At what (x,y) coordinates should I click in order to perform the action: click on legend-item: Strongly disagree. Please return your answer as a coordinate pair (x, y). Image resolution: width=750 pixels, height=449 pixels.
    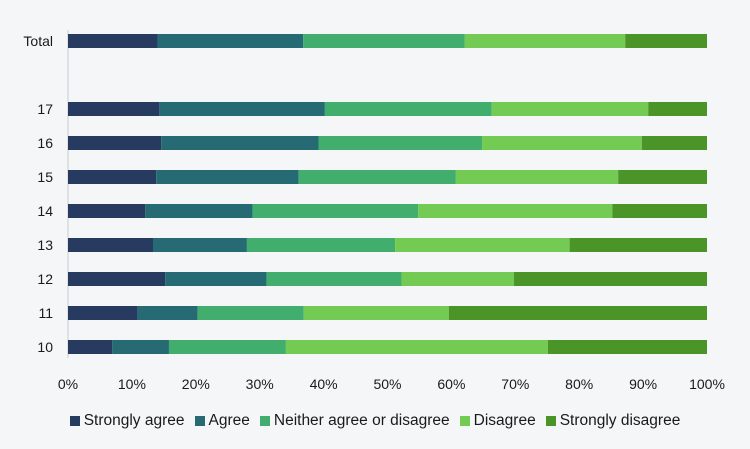
    Looking at the image, I should click on (613, 421).